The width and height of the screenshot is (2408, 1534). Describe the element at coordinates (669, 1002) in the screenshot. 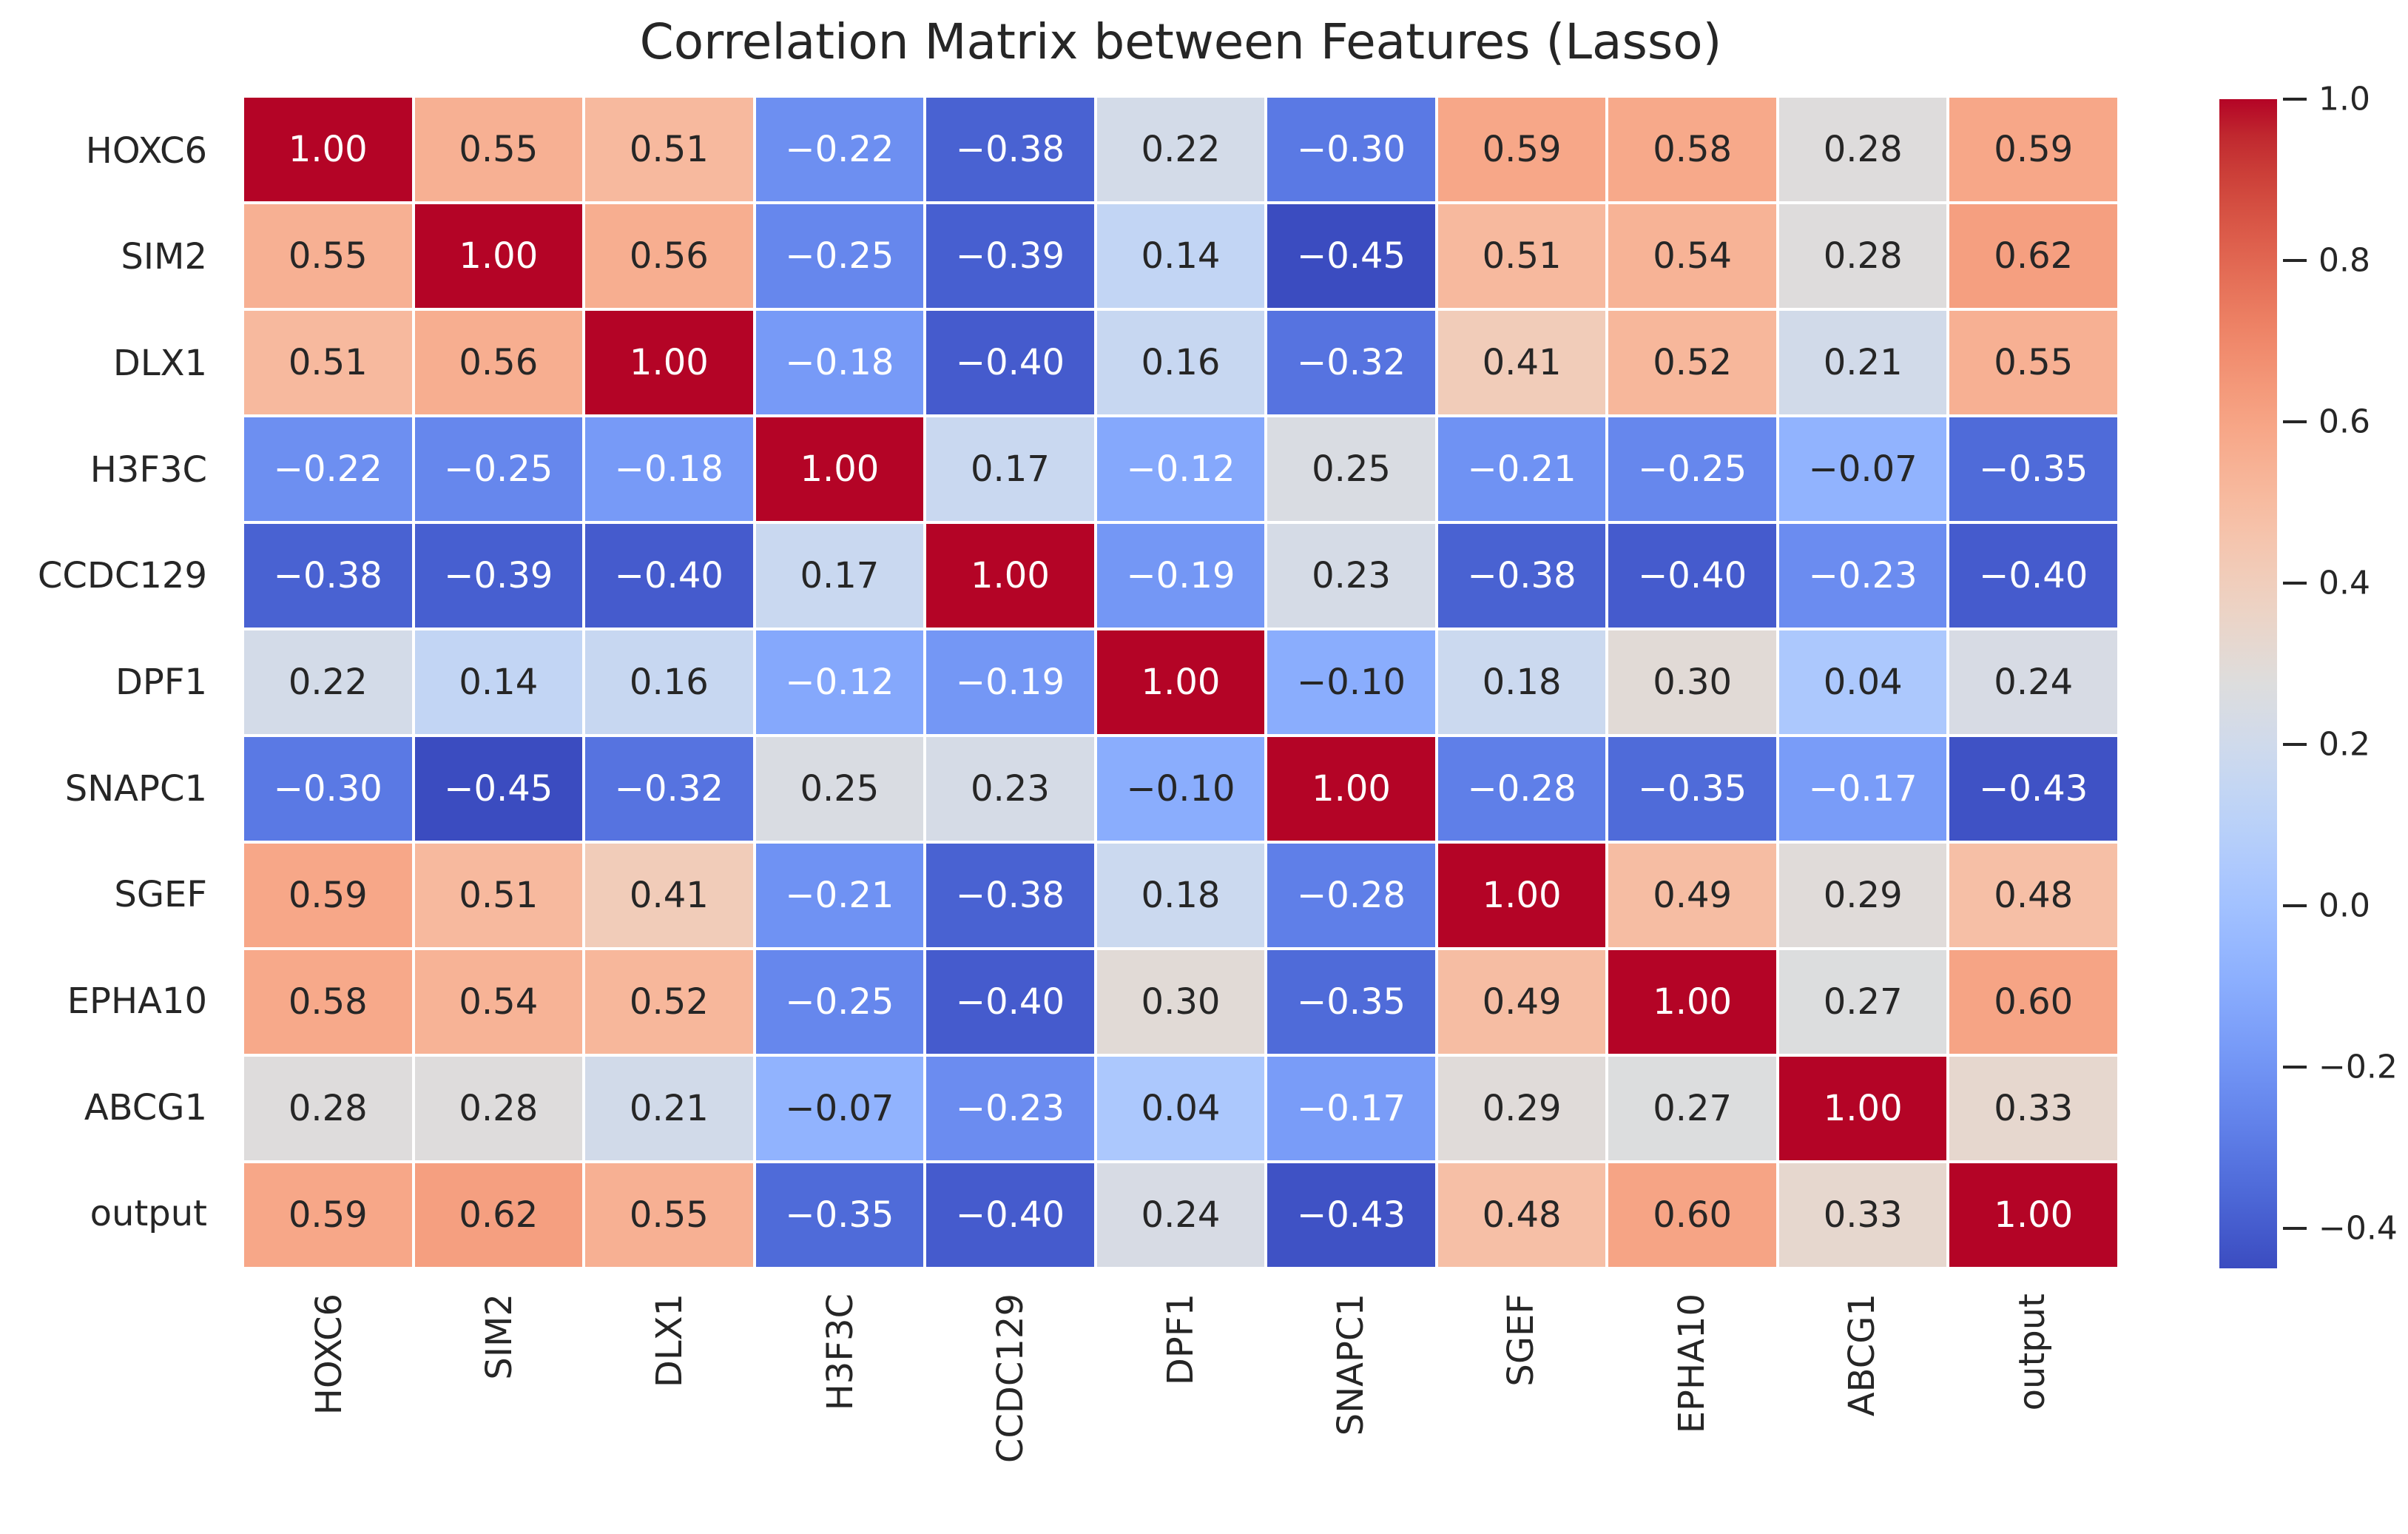

I see `heatmap-cell-epha10-dlx1: 0.52` at that location.